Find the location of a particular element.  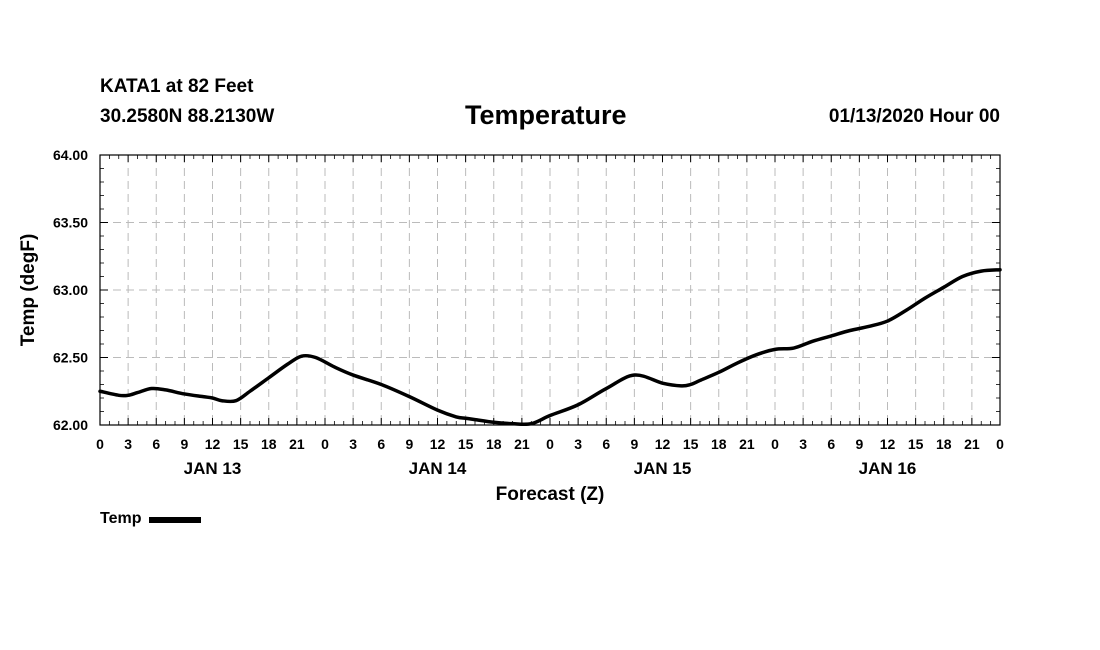

y-tick-label: 63.50 is located at coordinates (70, 223).